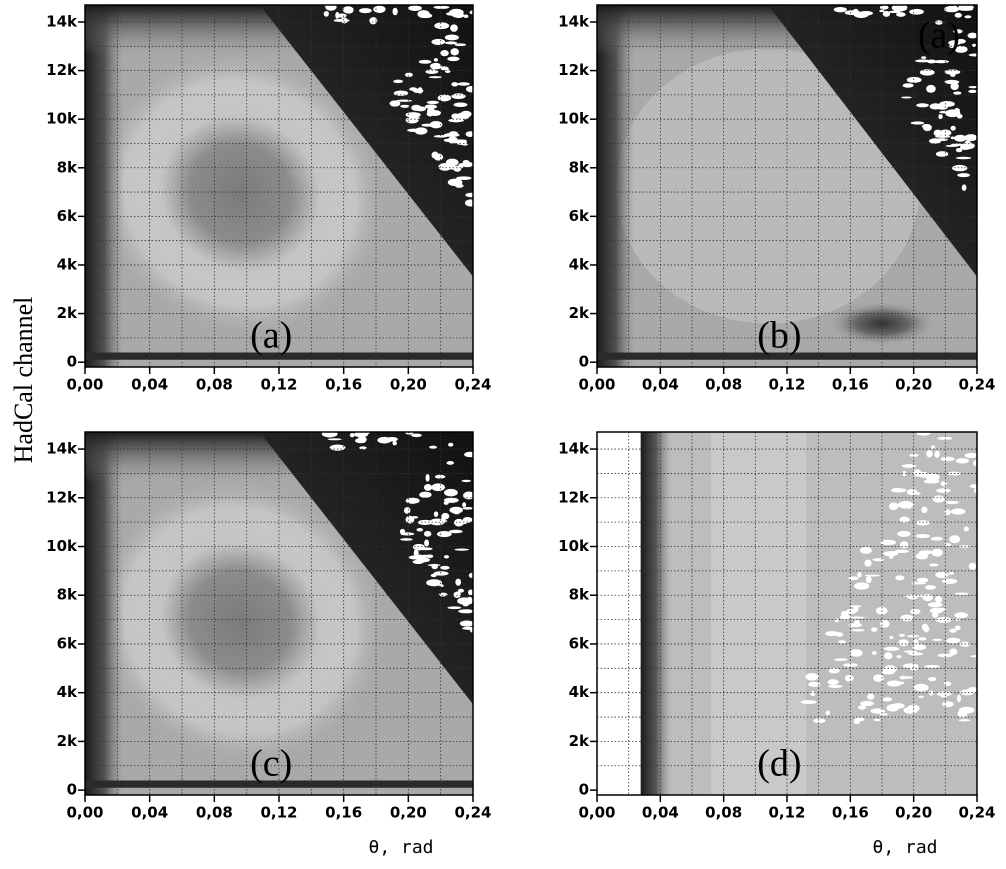 This screenshot has width=1006, height=869. I want to click on x-tick-label: 0,16, so click(343, 813).